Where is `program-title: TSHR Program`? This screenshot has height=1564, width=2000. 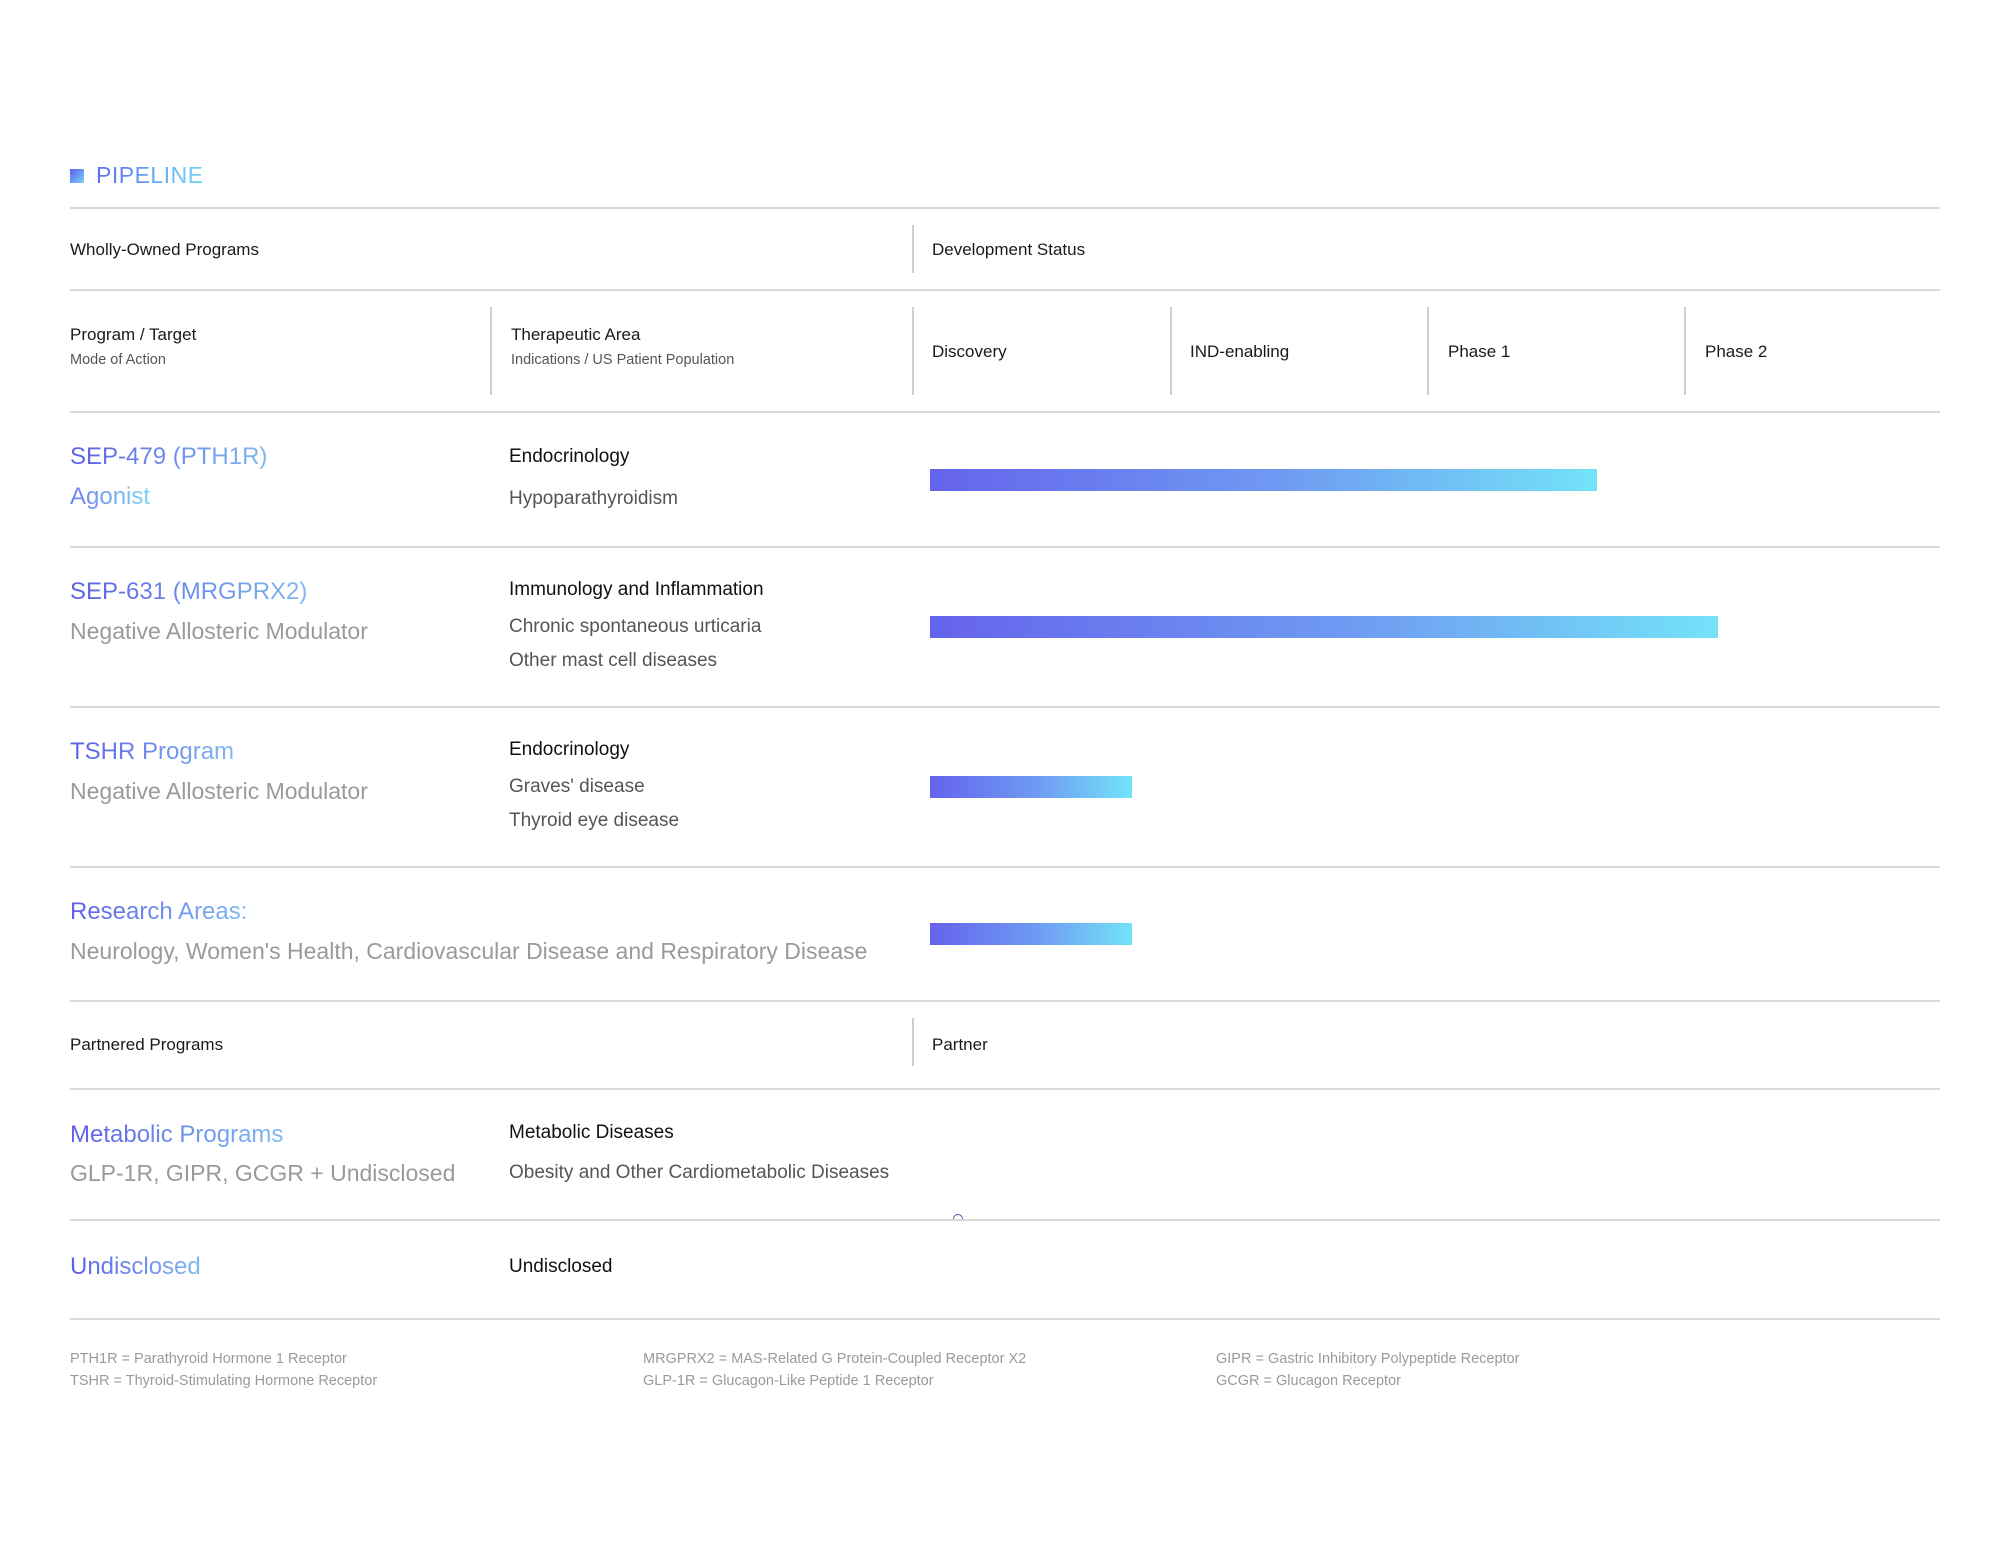 program-title: TSHR Program is located at coordinates (152, 751).